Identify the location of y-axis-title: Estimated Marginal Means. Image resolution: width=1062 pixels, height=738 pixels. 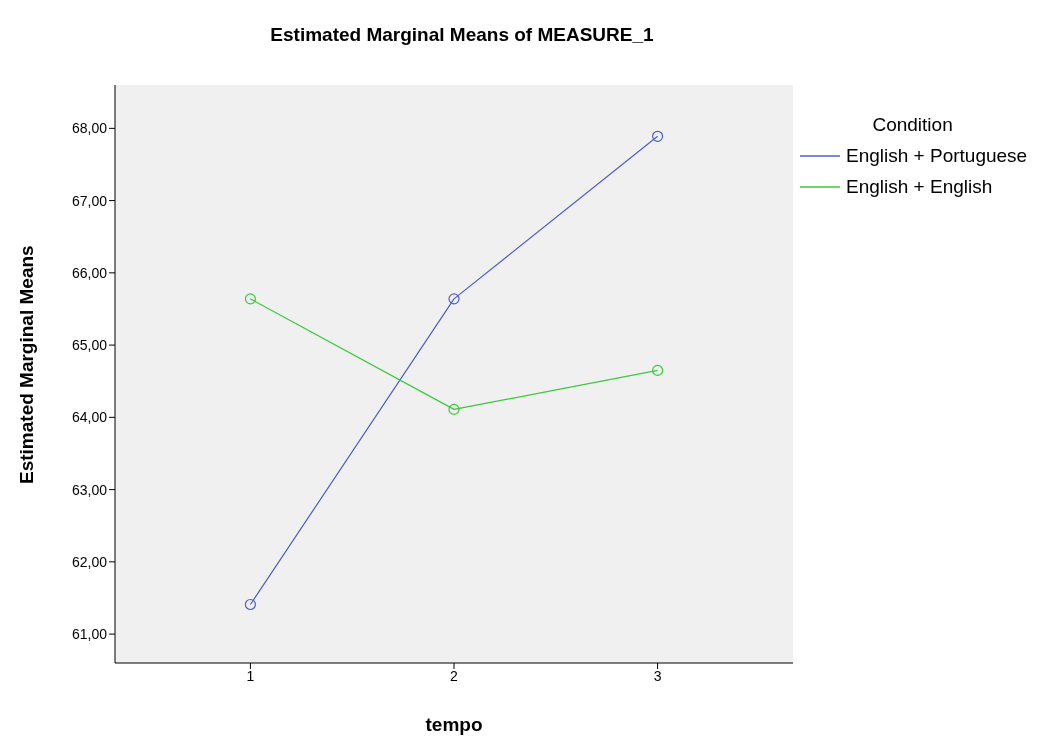
(26, 364).